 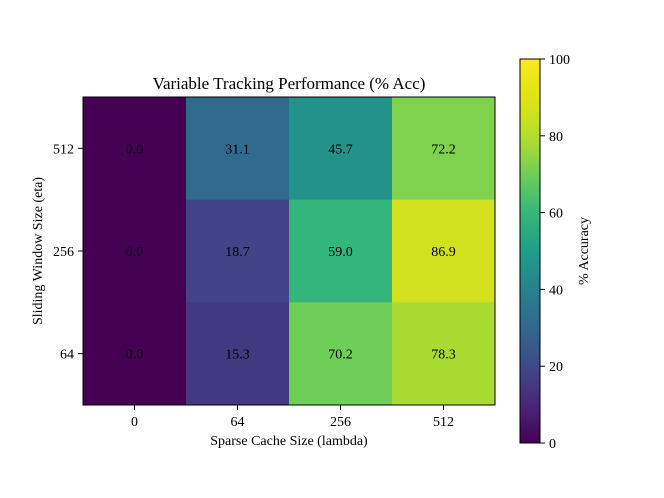 I want to click on x-tick-label: 512, so click(x=443, y=422).